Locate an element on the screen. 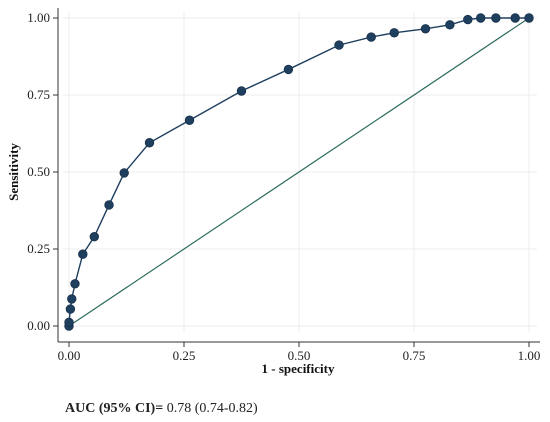  x-tick-label: 0.50 is located at coordinates (299, 355).